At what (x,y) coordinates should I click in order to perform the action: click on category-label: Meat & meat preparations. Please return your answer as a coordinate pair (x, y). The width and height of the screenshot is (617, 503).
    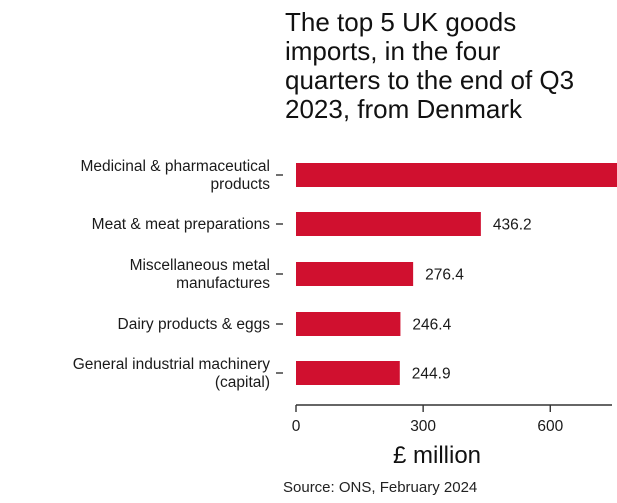
    Looking at the image, I should click on (181, 224).